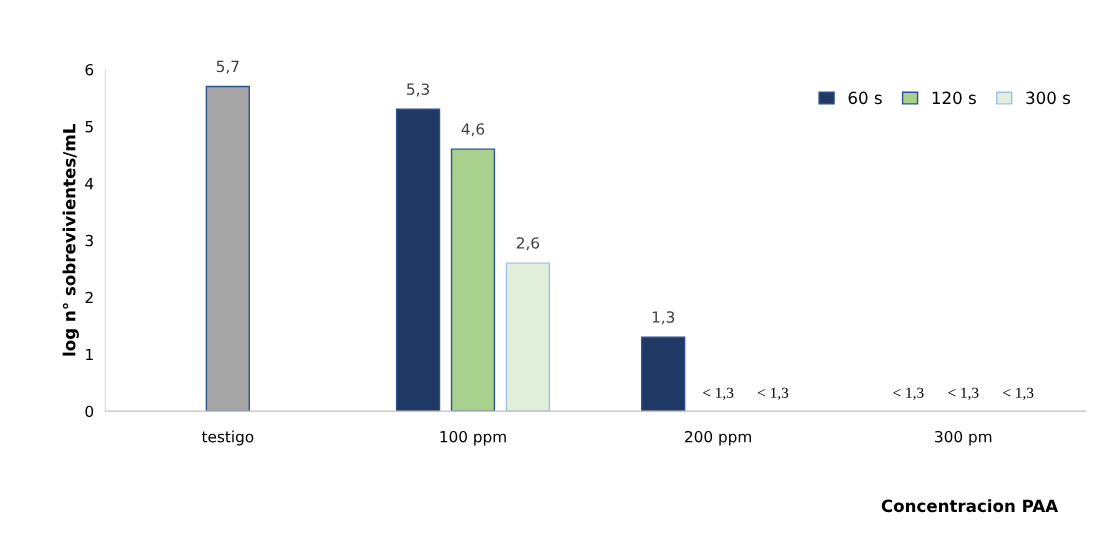 This screenshot has height=534, width=1108. I want to click on data-label: 5,7, so click(227, 67).